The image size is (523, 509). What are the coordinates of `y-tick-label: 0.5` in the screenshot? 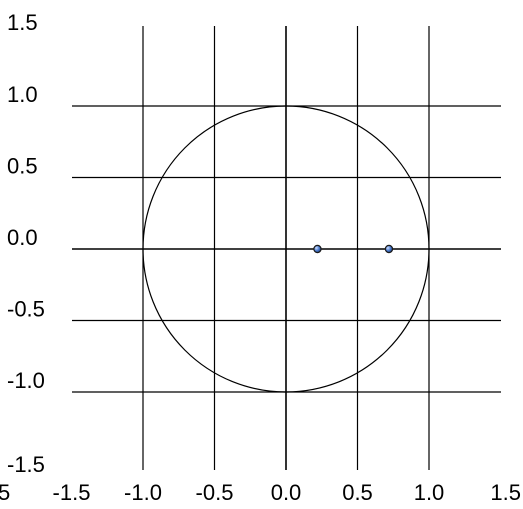 It's located at (22, 166).